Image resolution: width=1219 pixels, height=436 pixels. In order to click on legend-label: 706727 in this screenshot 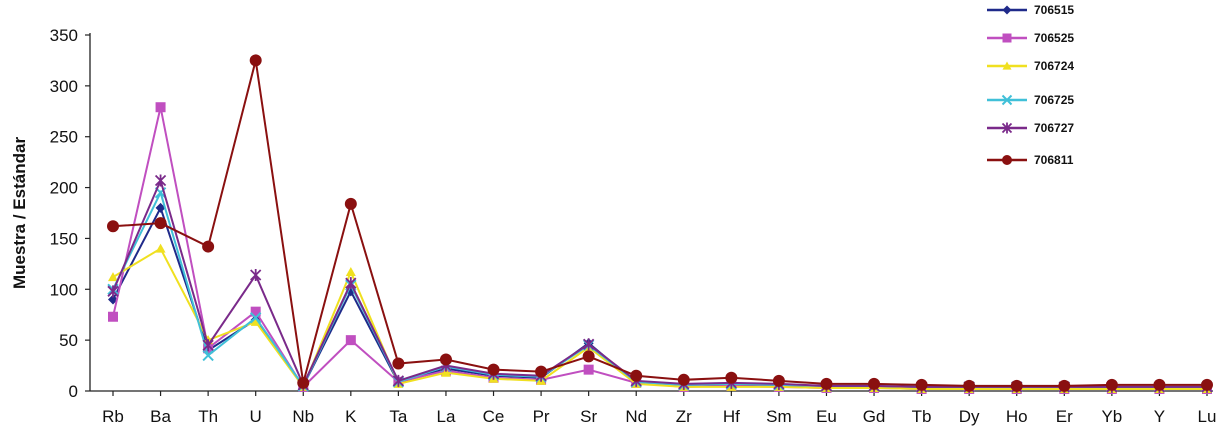, I will do `click(1054, 128)`.